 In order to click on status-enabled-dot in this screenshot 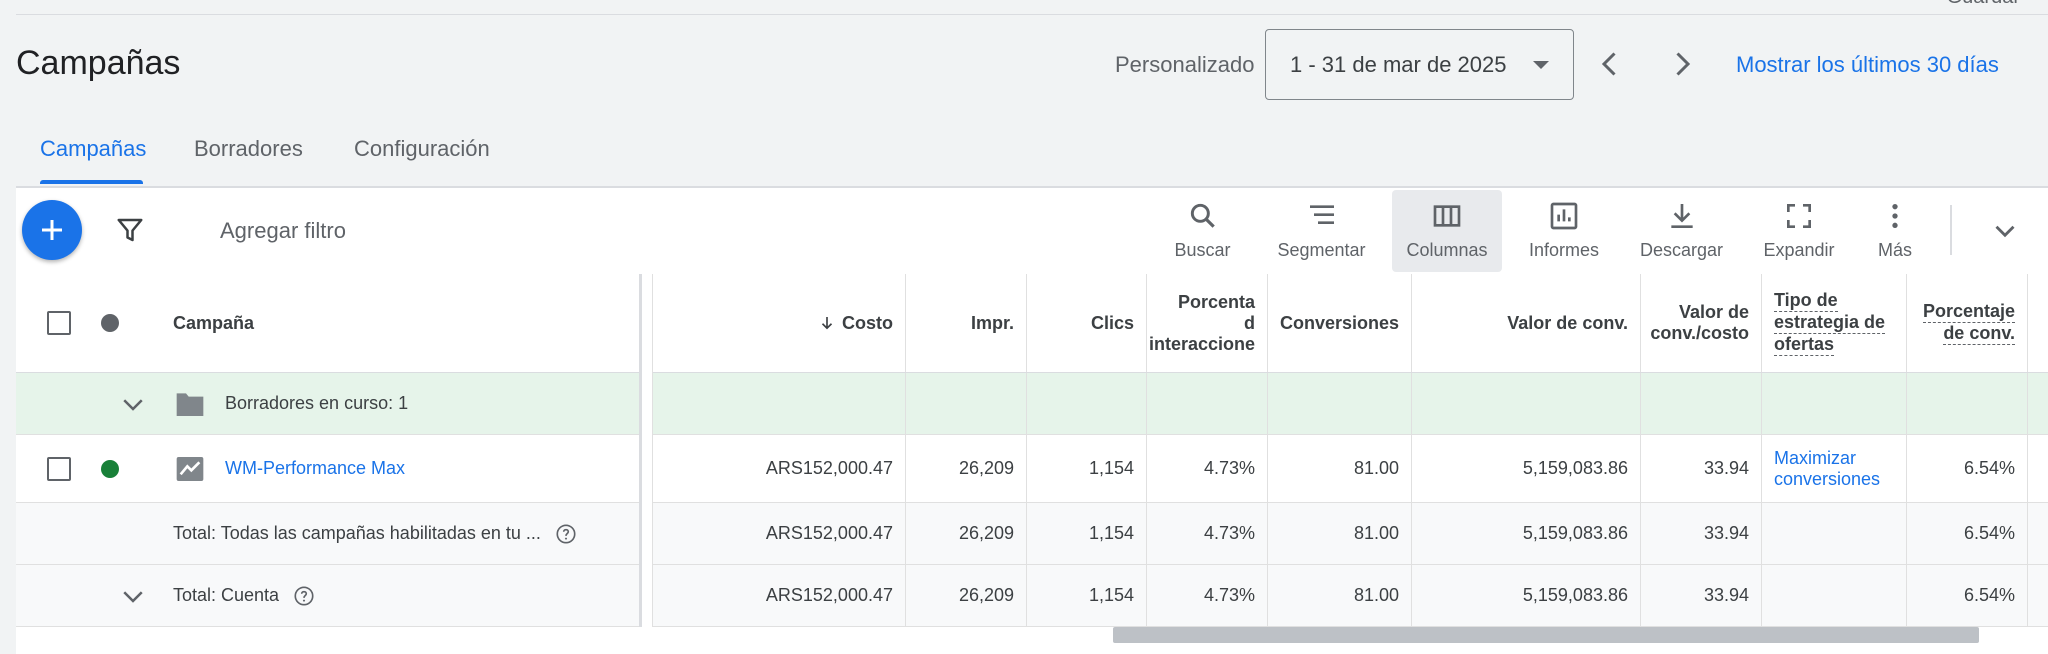, I will do `click(110, 469)`.